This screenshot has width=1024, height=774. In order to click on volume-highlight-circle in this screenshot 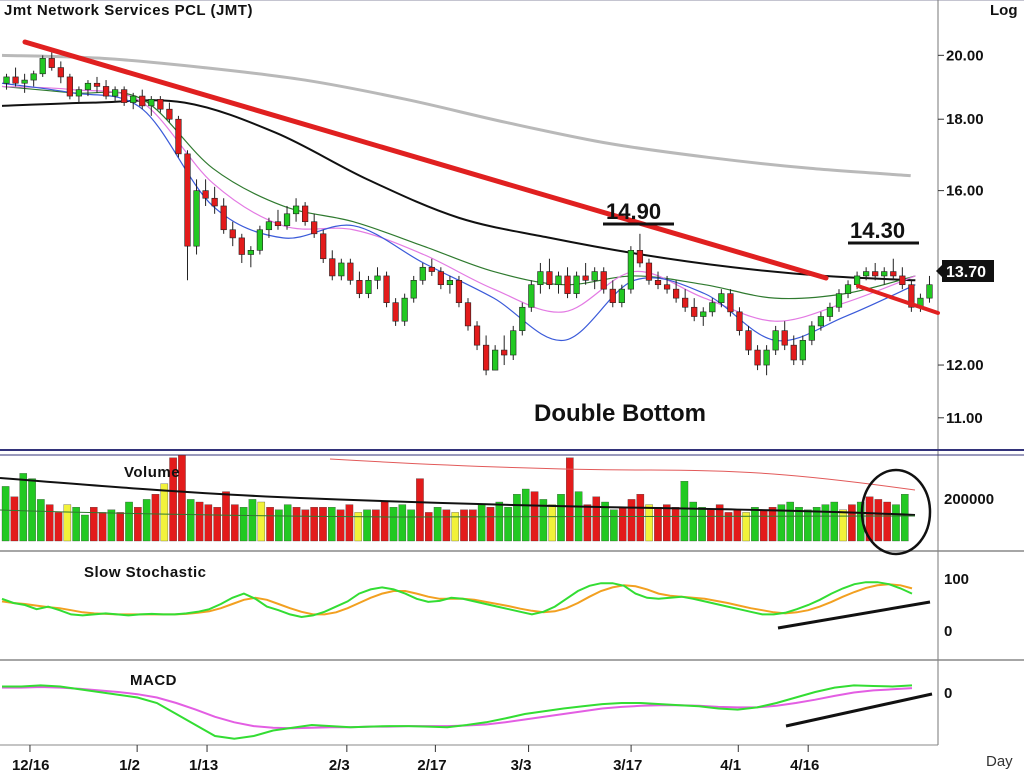, I will do `click(896, 512)`.